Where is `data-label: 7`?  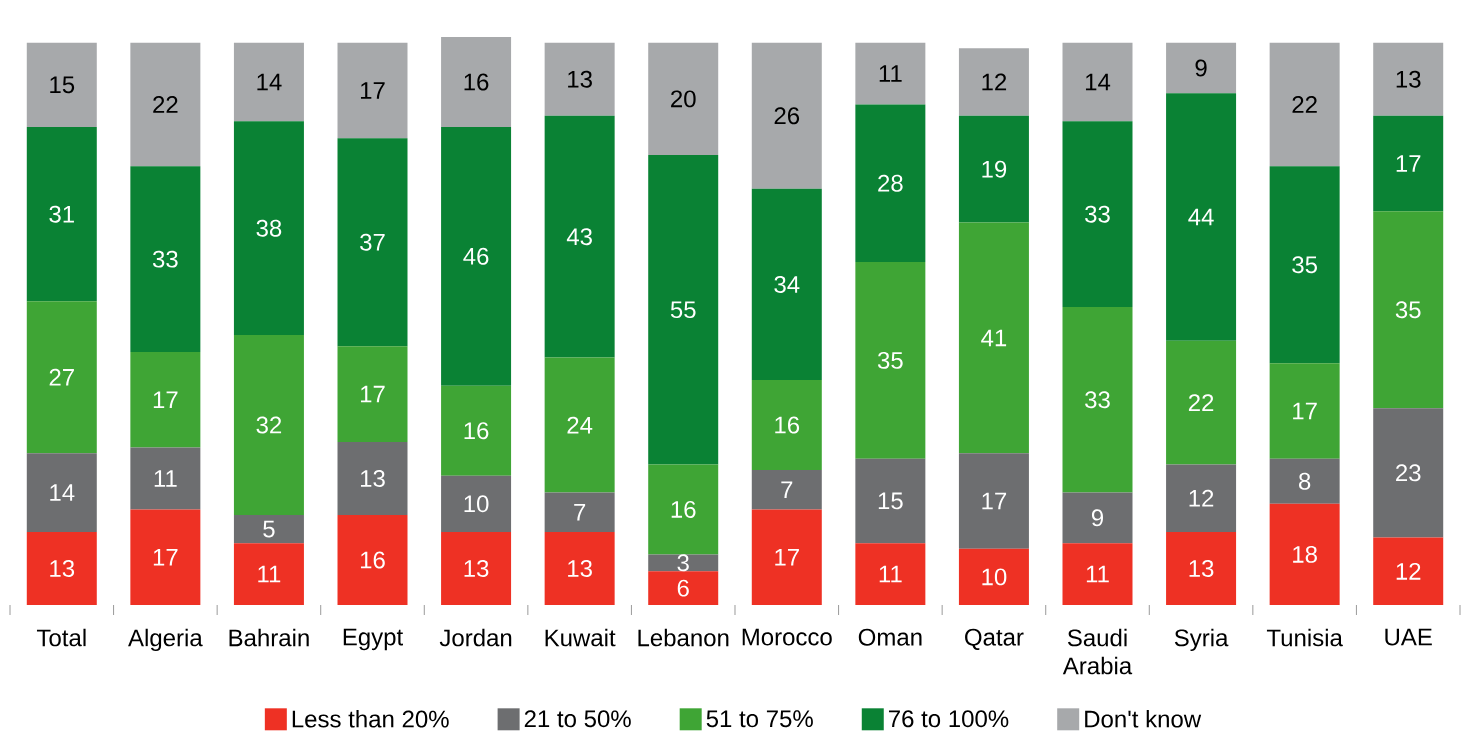 data-label: 7 is located at coordinates (787, 489).